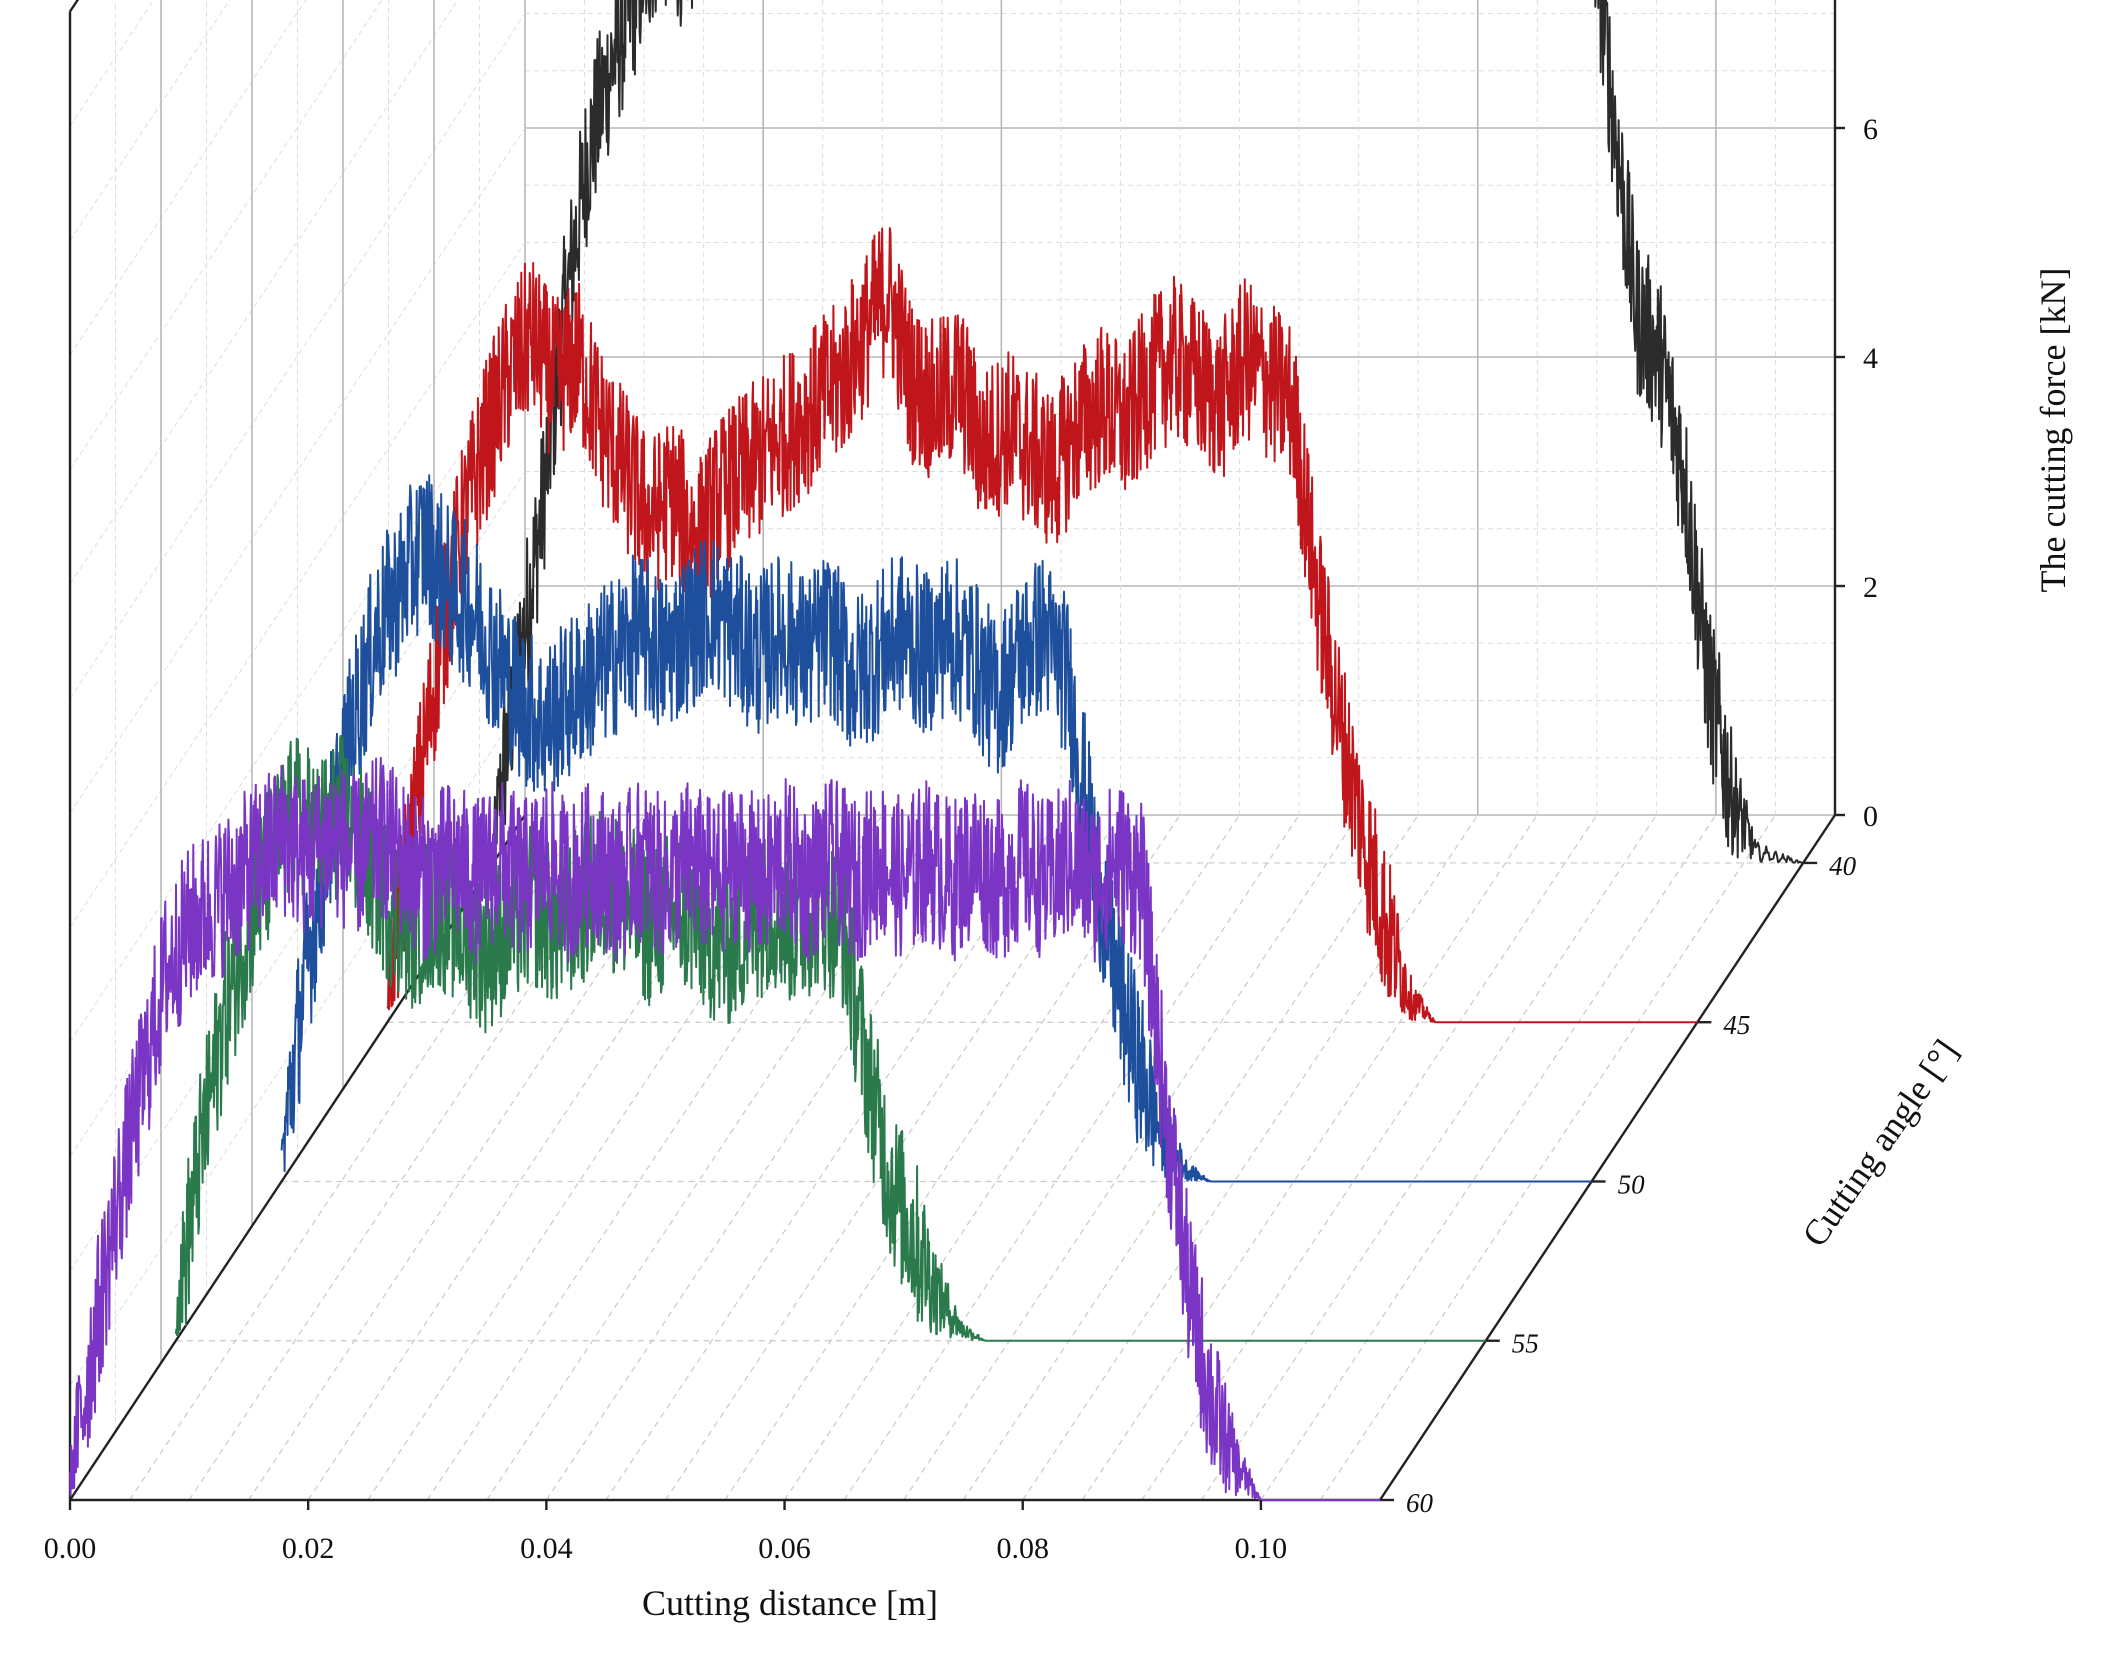  What do you see at coordinates (546, 1548) in the screenshot?
I see `x-tick-label: 0.04` at bounding box center [546, 1548].